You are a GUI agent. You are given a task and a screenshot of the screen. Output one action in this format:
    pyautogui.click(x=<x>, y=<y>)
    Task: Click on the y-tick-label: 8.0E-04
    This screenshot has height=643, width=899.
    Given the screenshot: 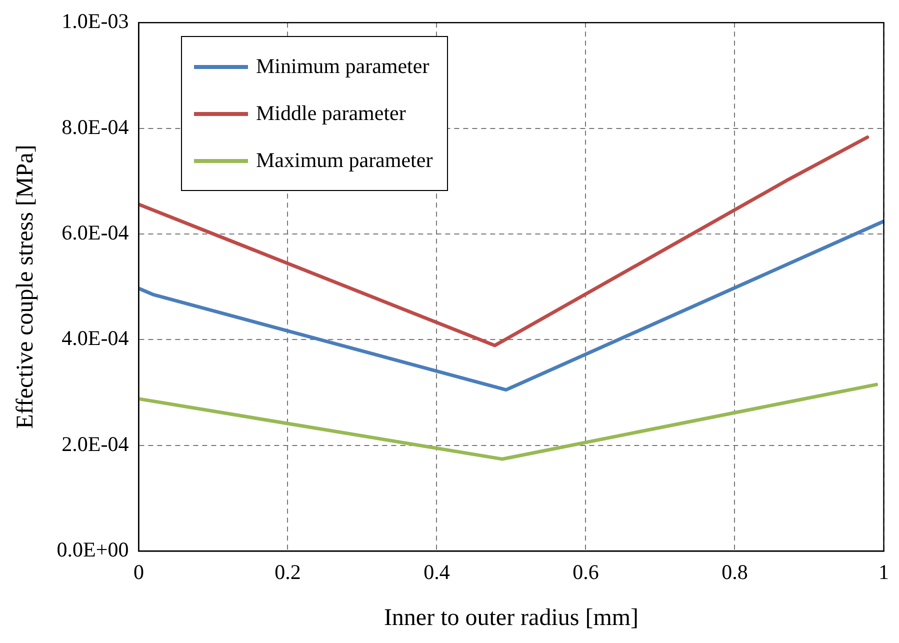 What is the action you would take?
    pyautogui.click(x=96, y=126)
    